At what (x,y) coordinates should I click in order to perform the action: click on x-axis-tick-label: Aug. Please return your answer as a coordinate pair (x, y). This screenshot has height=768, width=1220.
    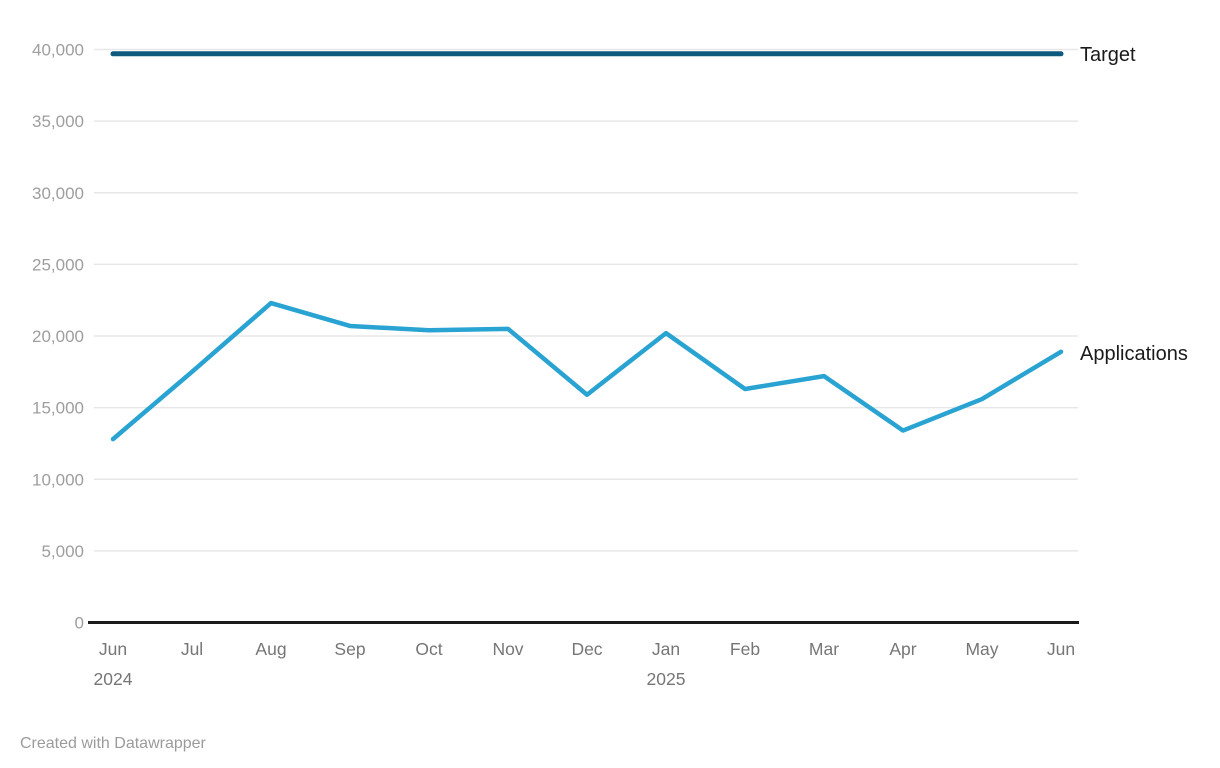
    Looking at the image, I should click on (270, 649).